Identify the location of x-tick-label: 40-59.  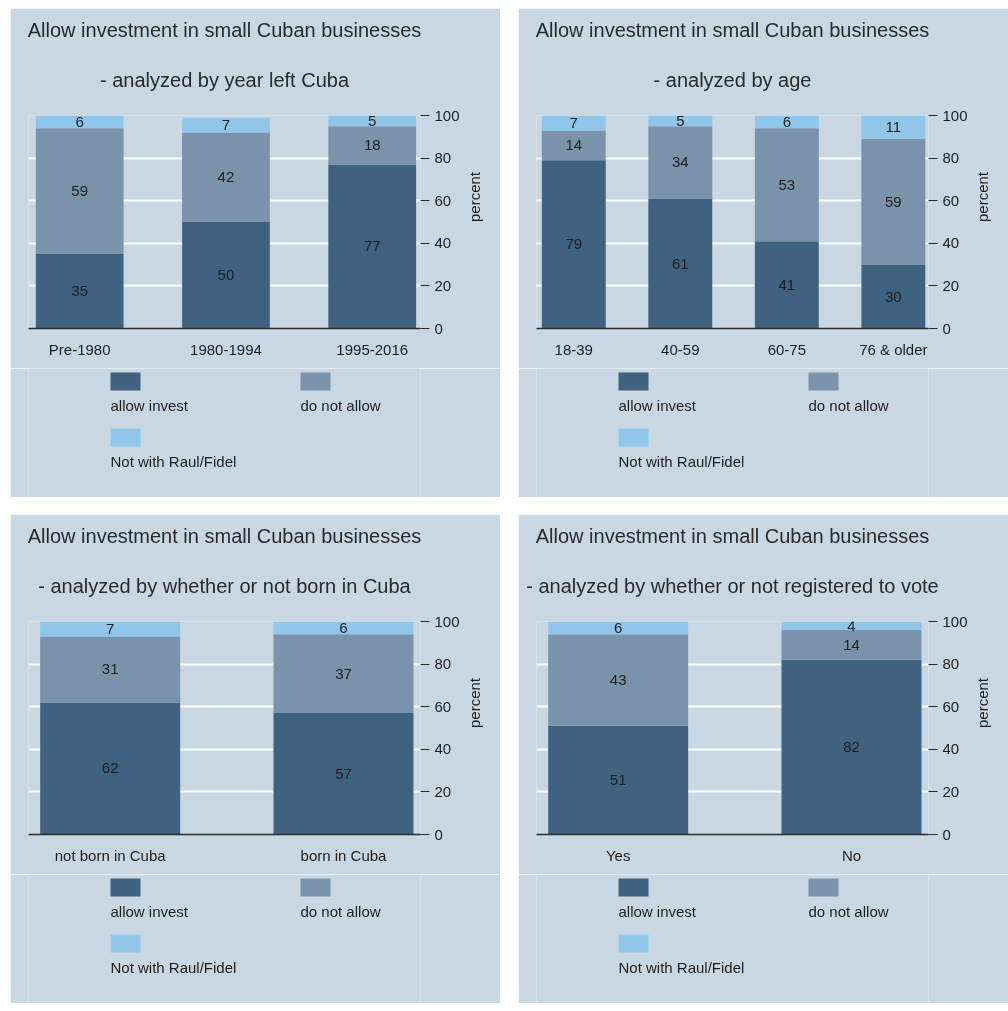
(680, 349).